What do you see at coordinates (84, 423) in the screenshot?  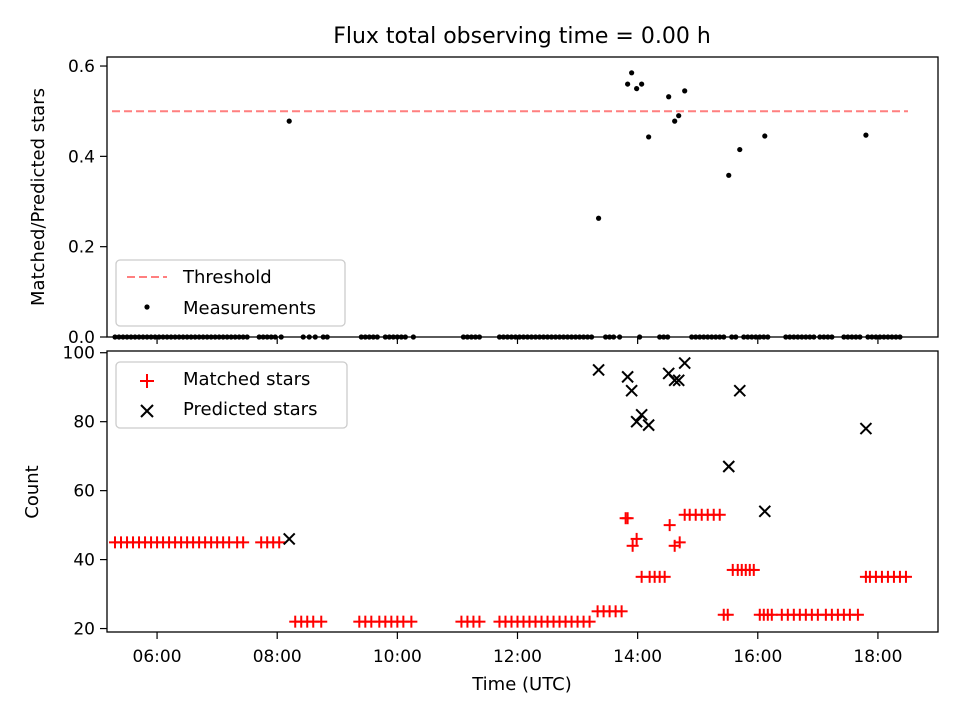 I see `bottom-y-tick-label: 80` at bounding box center [84, 423].